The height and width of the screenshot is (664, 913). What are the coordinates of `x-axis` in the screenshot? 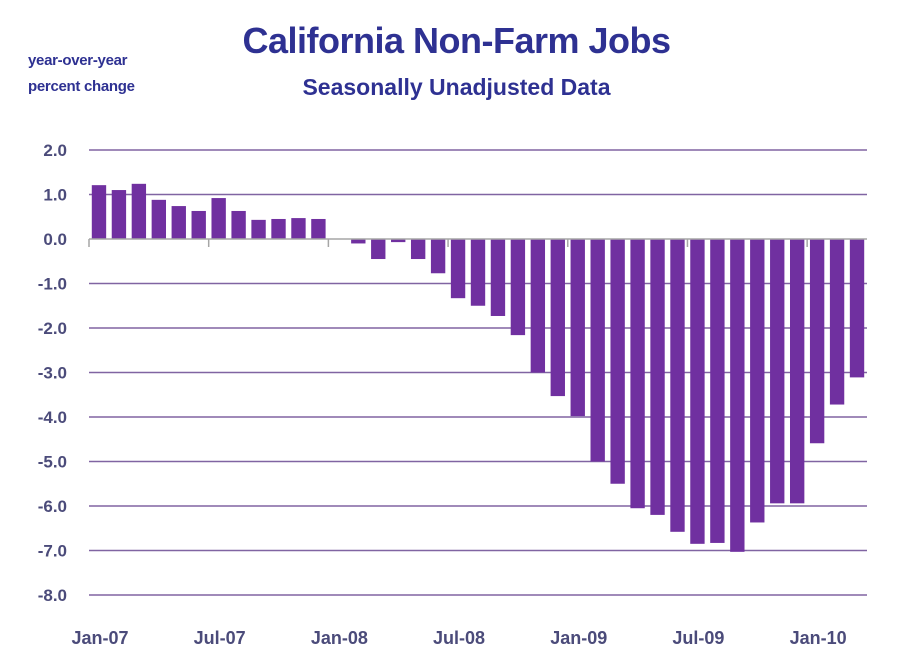 It's located at (477, 242).